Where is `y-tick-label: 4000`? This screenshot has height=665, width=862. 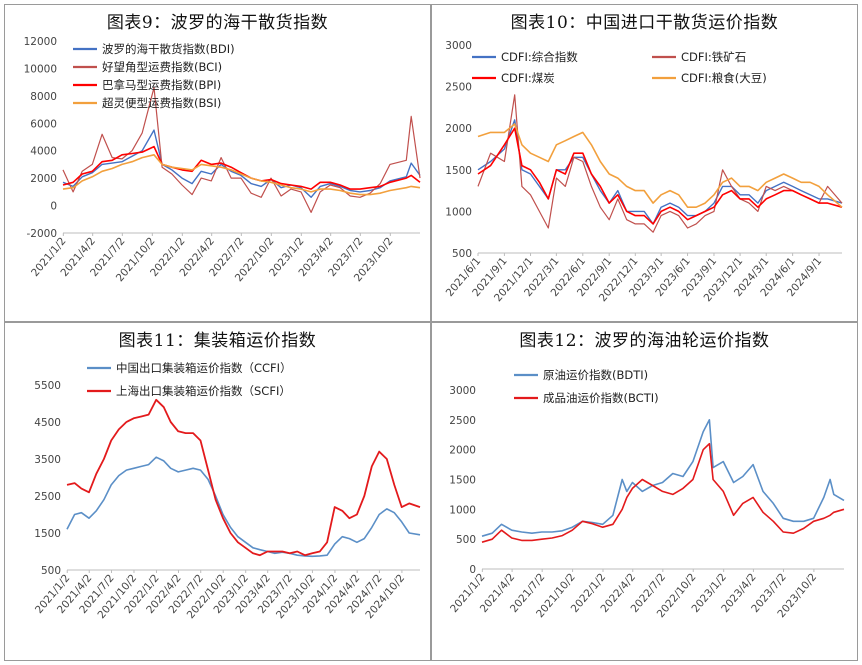 y-tick-label: 4000 is located at coordinates (43, 152).